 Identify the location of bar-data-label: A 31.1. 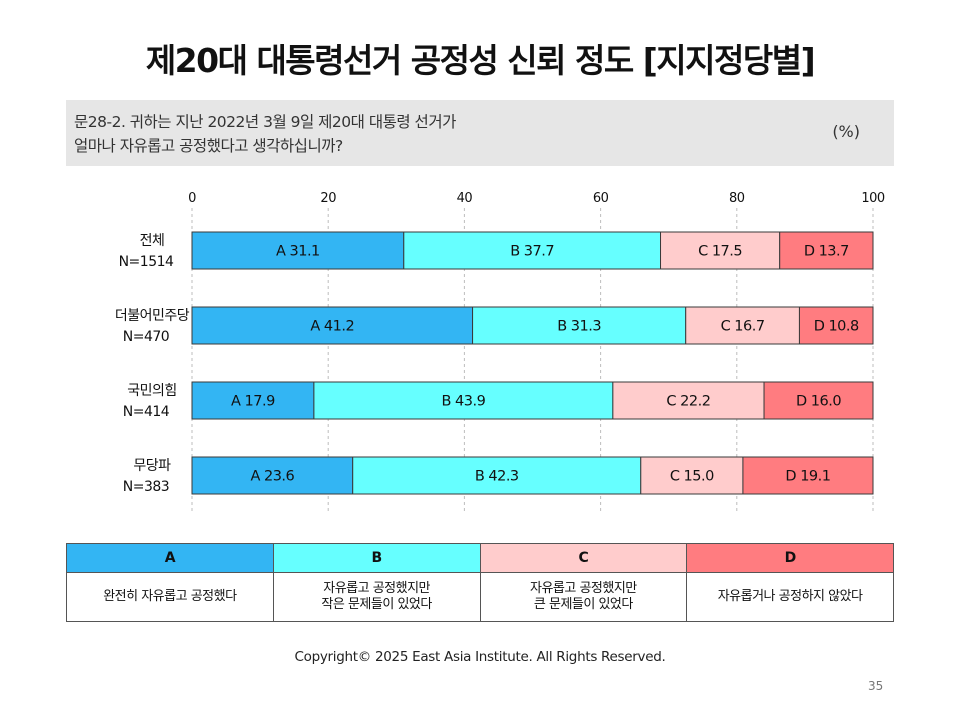
(298, 252).